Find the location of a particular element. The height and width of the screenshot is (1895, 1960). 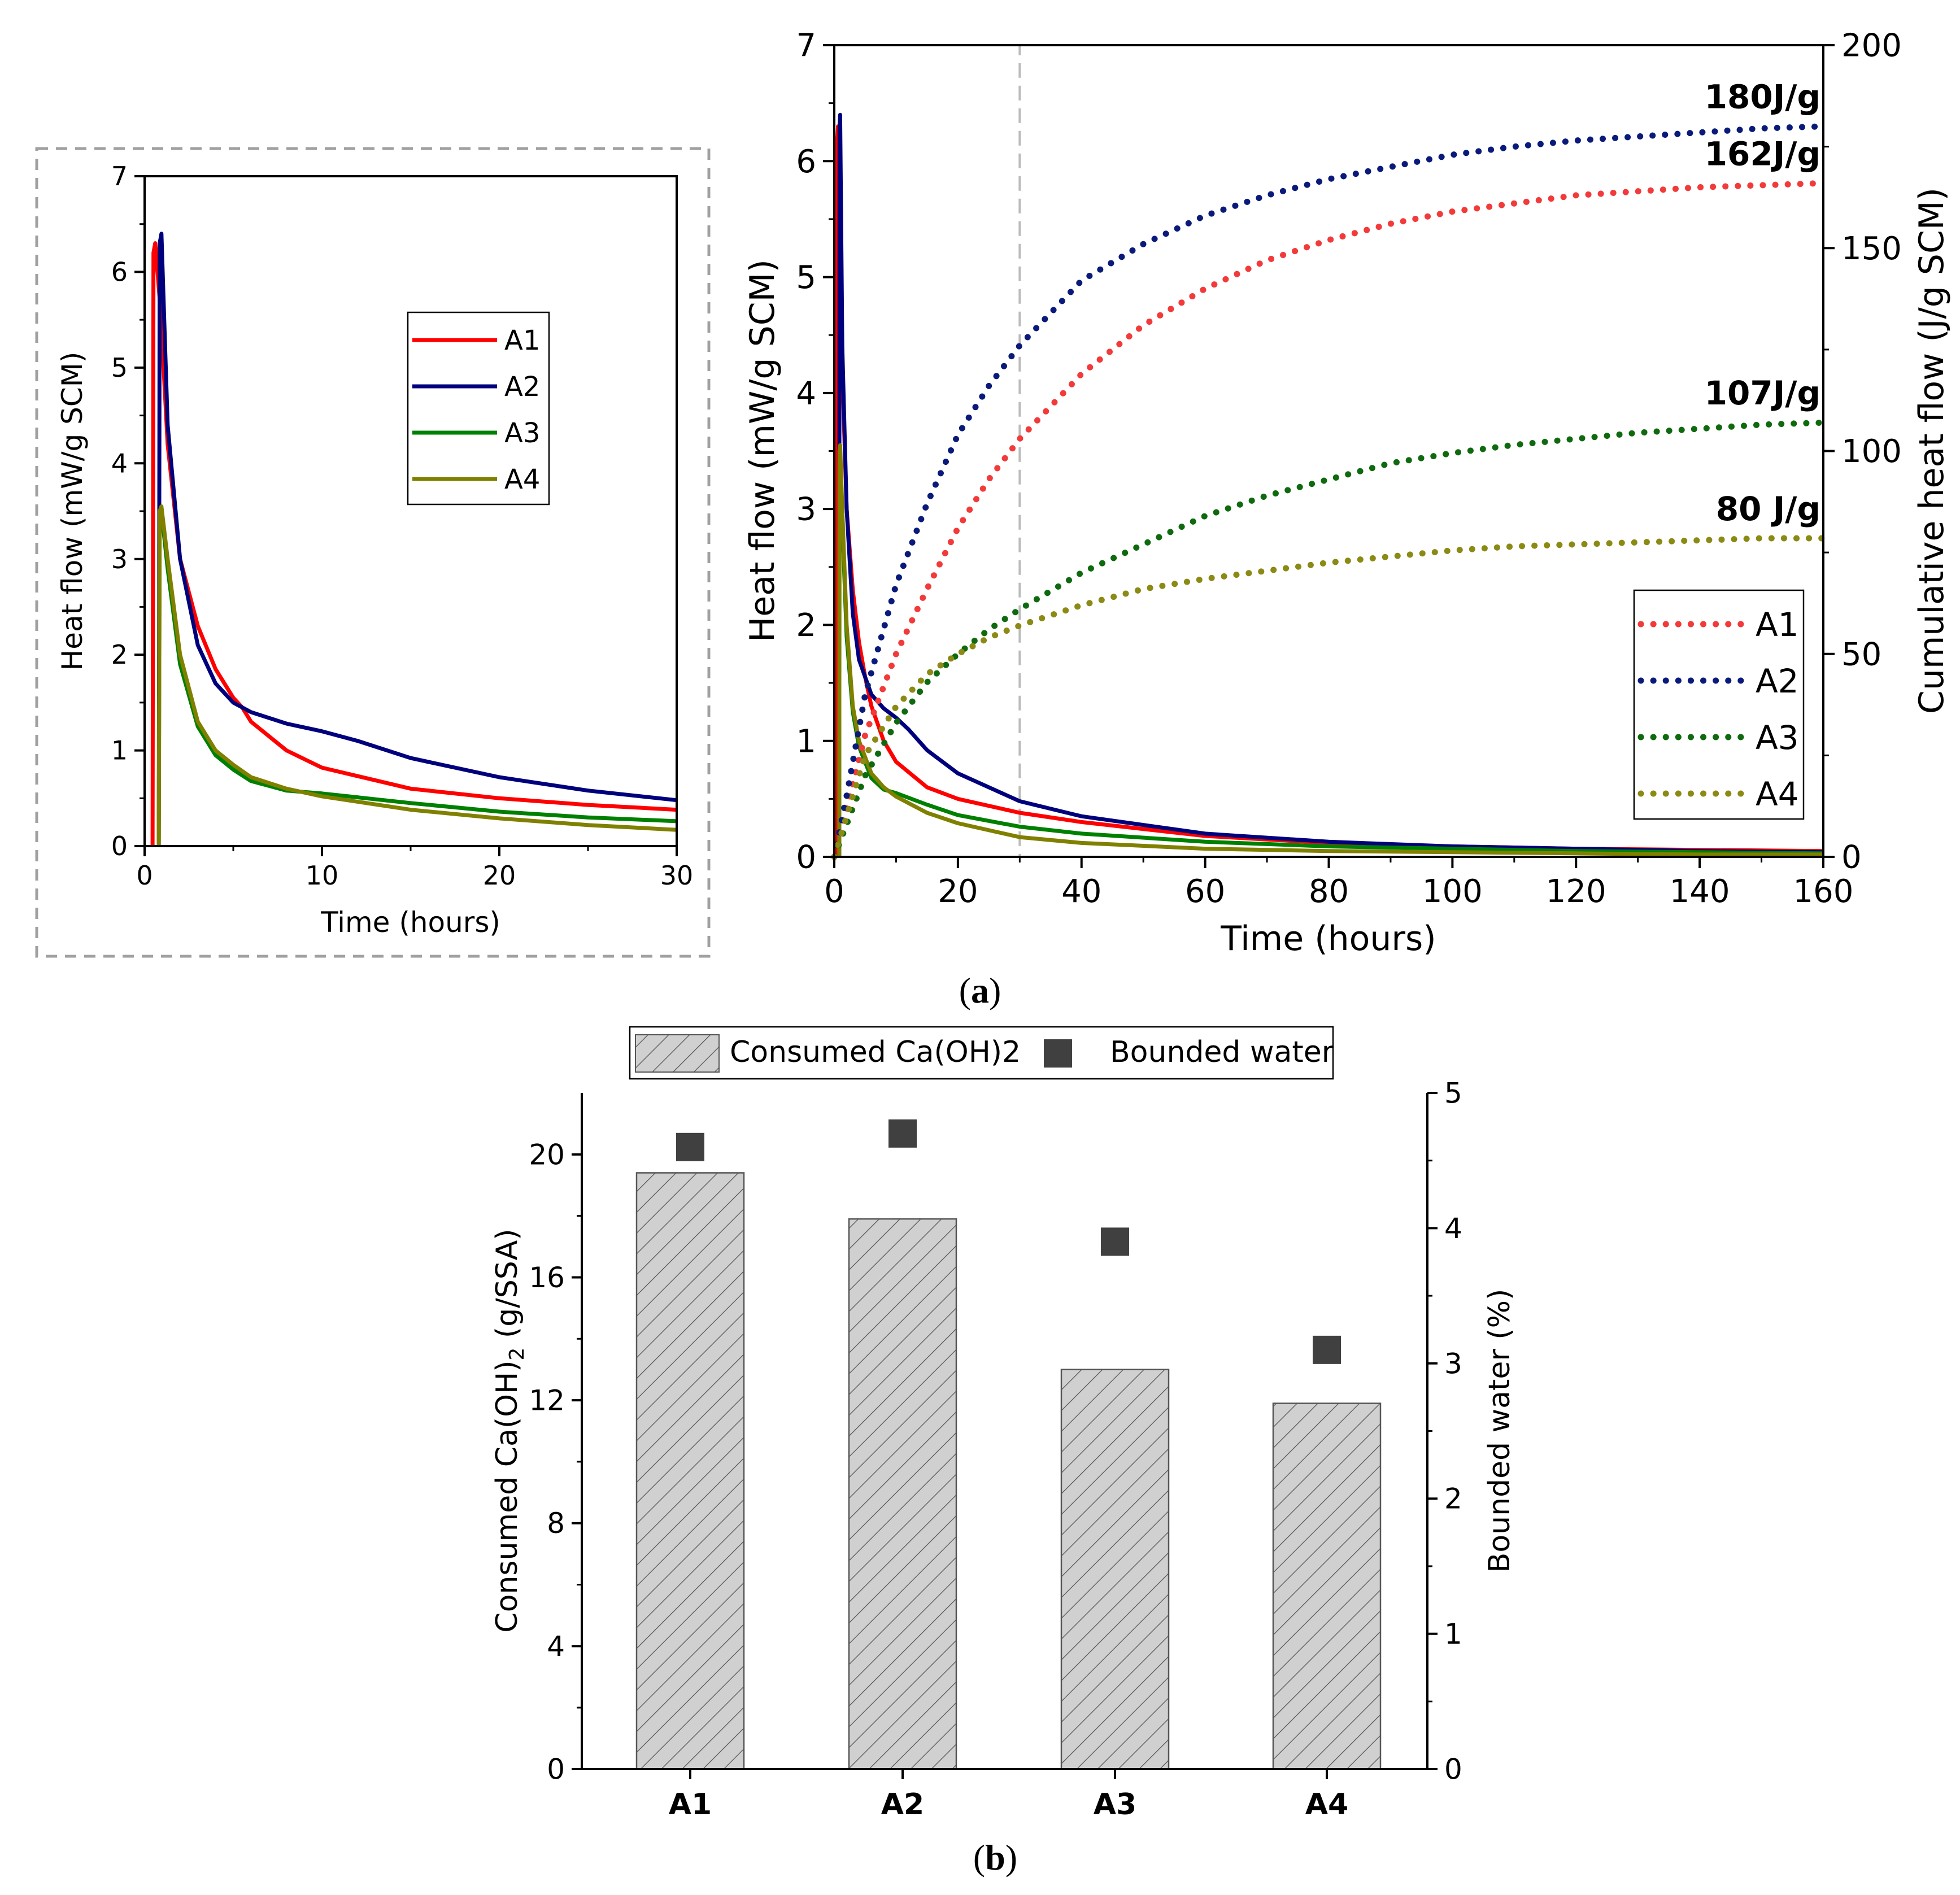

x-tick-label: 100 is located at coordinates (1453, 892).